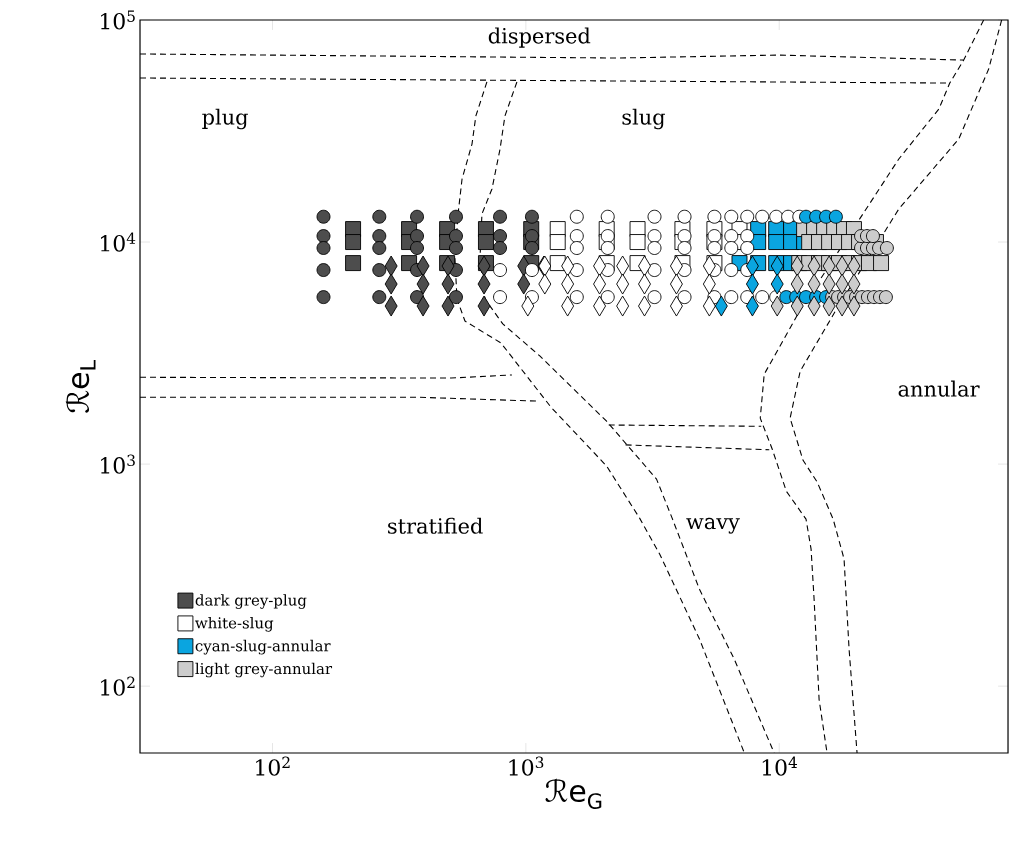  I want to click on y-tick-label: 10$^{3}$, so click(118, 464).